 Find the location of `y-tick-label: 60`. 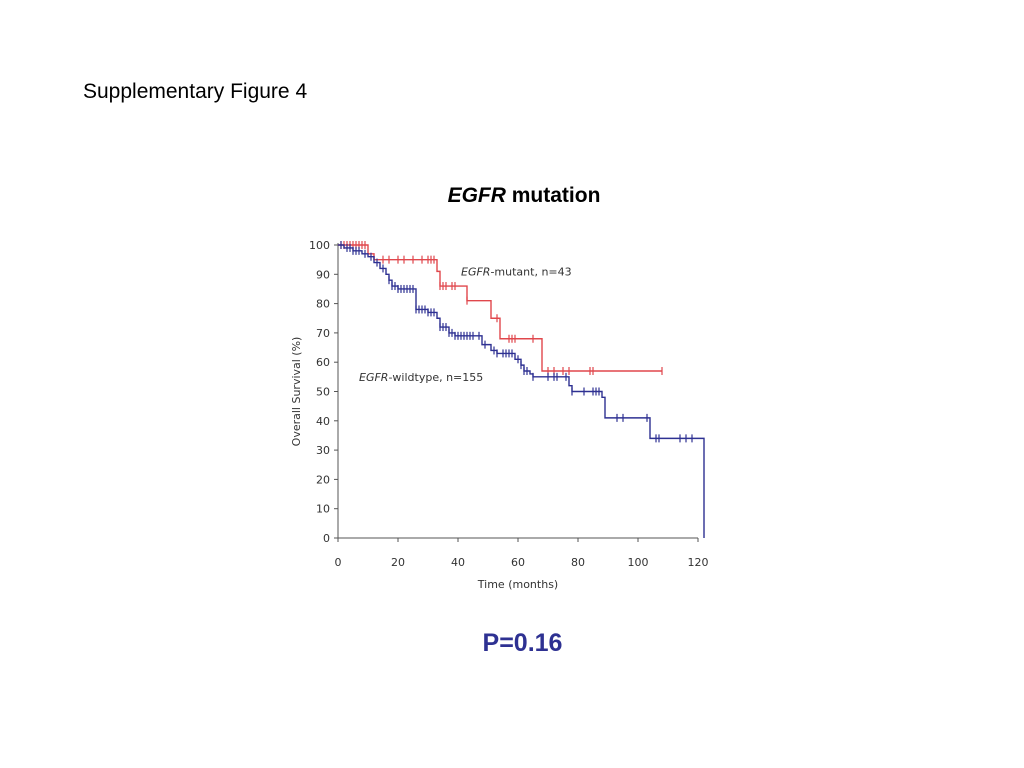

y-tick-label: 60 is located at coordinates (323, 362).